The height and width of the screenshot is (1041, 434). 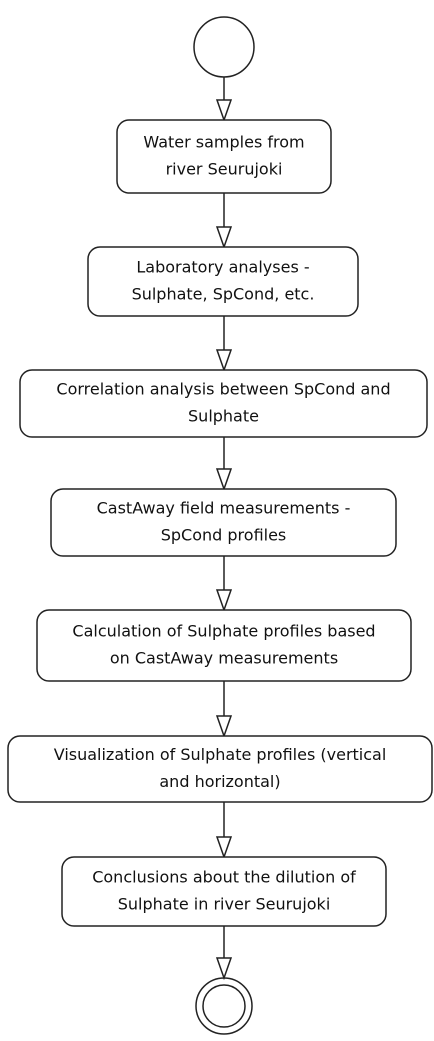 What do you see at coordinates (224, 658) in the screenshot?
I see `activity-label: on CastAway measurements` at bounding box center [224, 658].